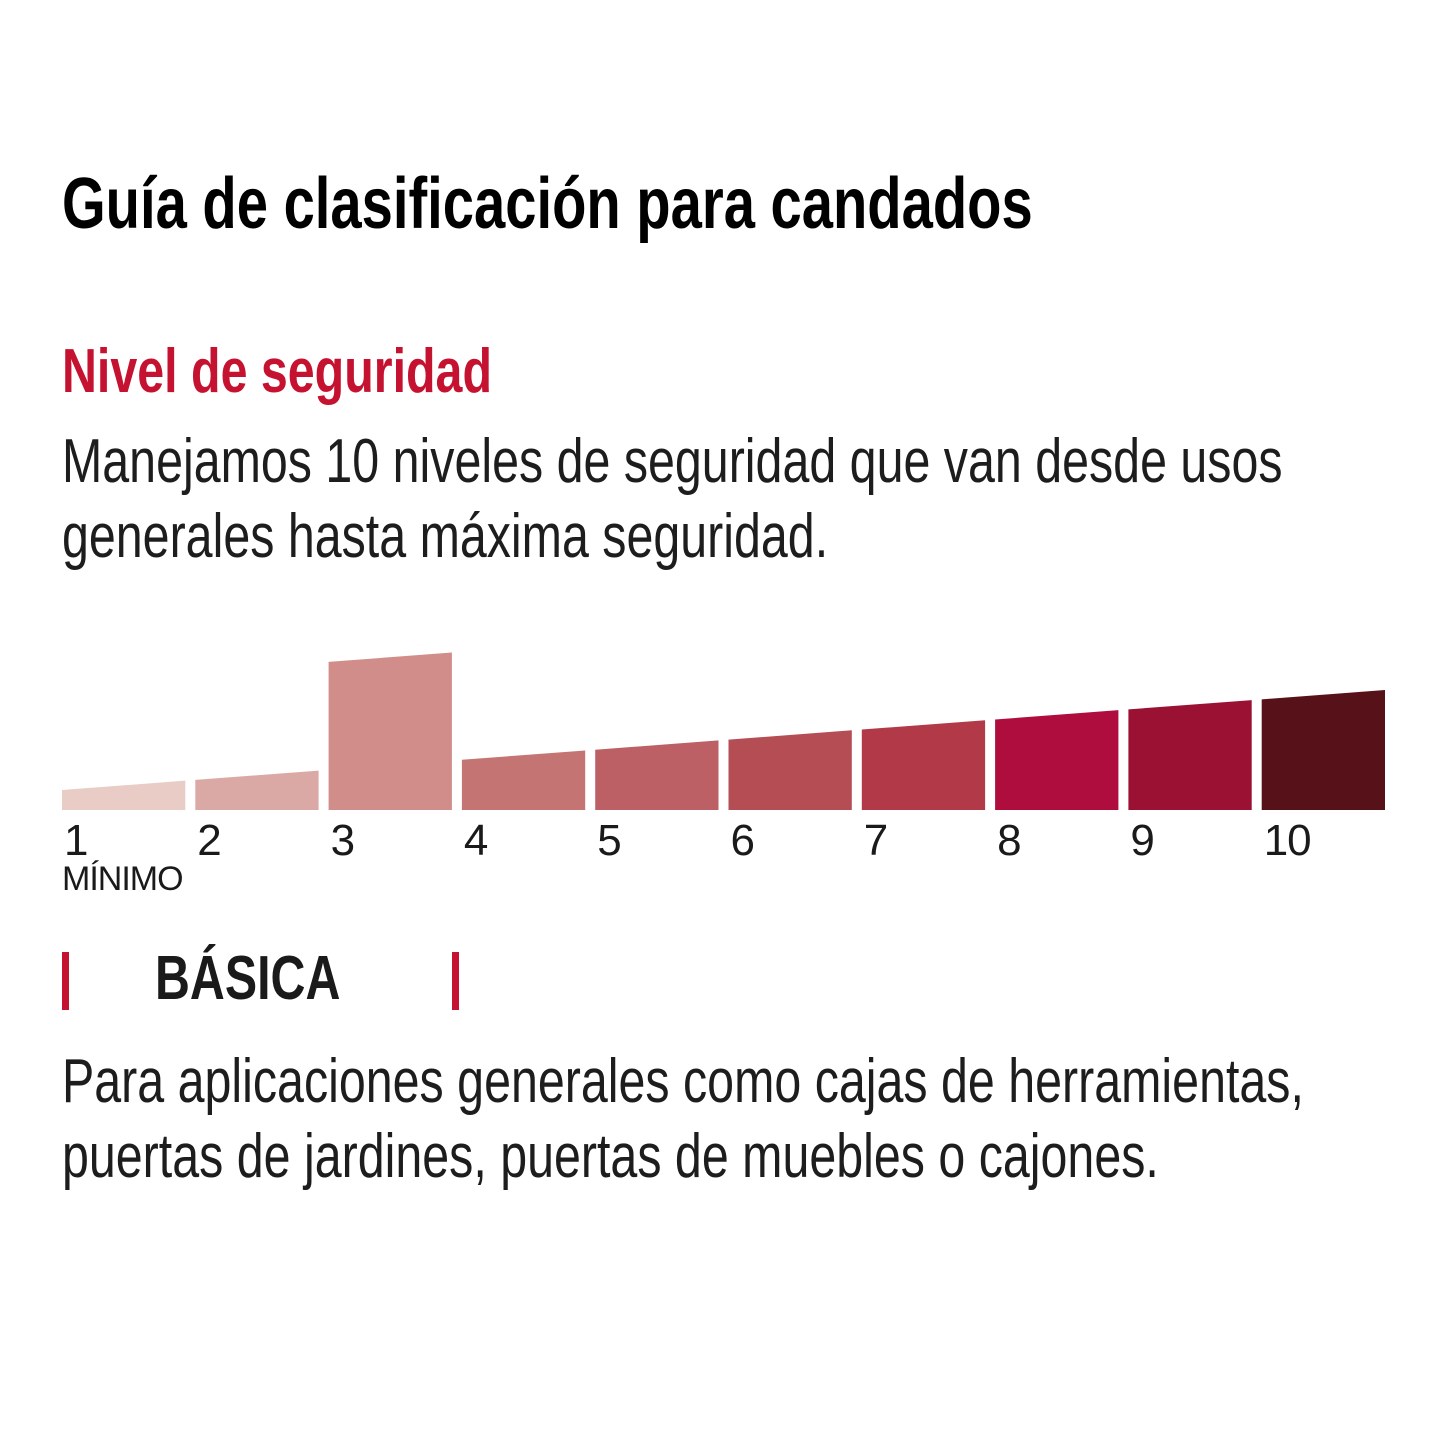 This screenshot has height=1445, width=1445. What do you see at coordinates (445, 536) in the screenshot?
I see `description-line-2: generales hasta máxima seguridad.` at bounding box center [445, 536].